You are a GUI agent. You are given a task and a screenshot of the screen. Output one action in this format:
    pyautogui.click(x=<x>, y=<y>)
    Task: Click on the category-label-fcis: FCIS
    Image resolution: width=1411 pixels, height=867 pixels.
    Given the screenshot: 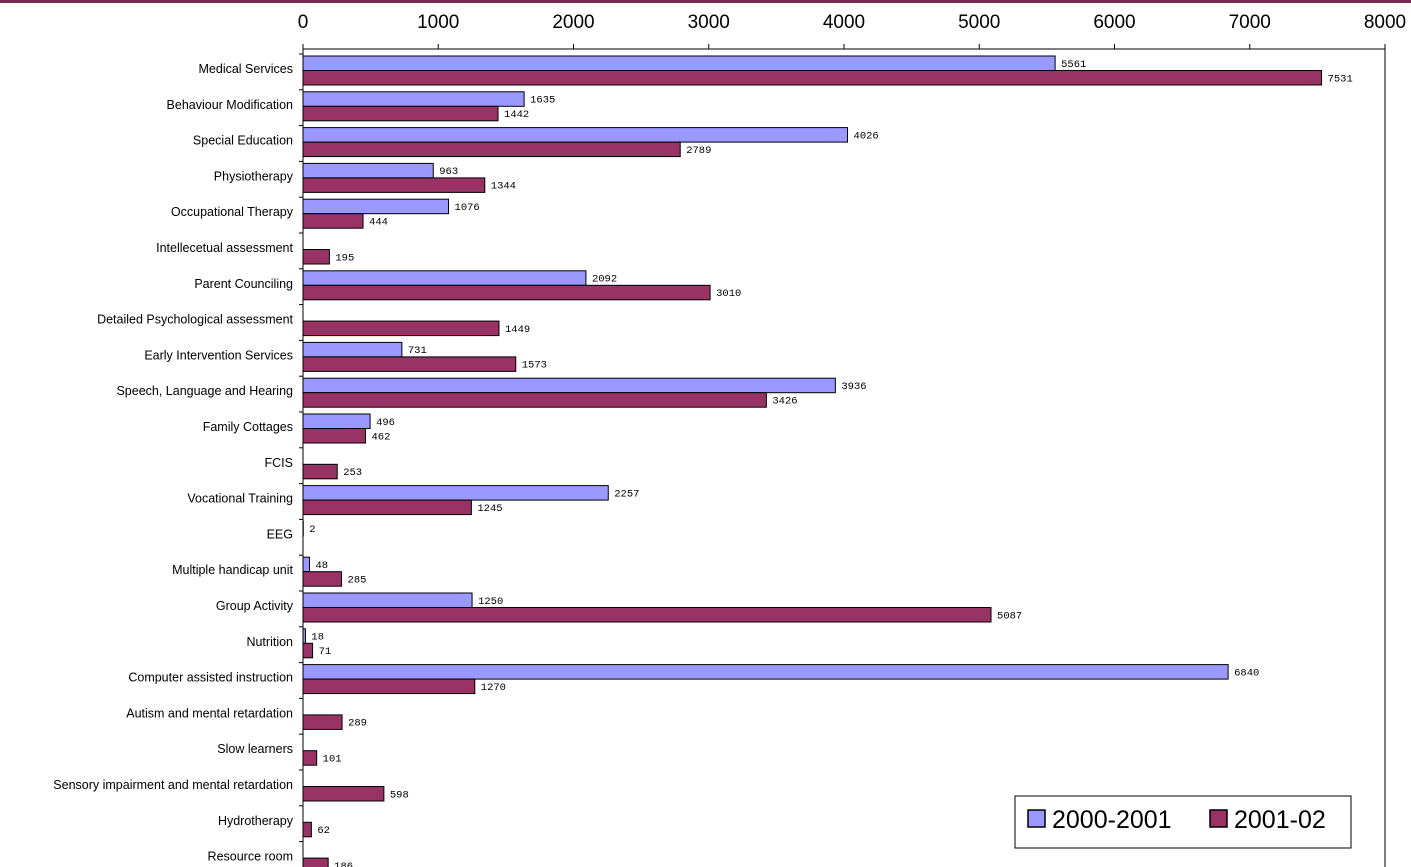 What is the action you would take?
    pyautogui.click(x=279, y=463)
    